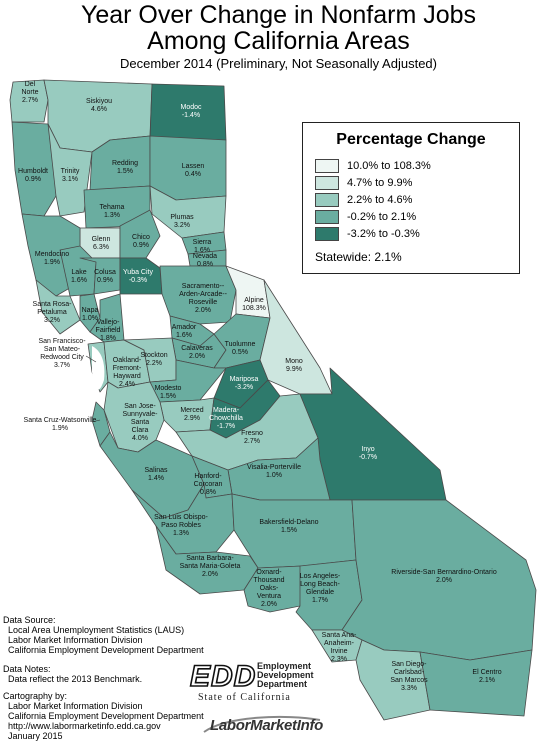 The width and height of the screenshot is (557, 745). What do you see at coordinates (60, 424) in the screenshot?
I see `region-label-santa-cruz: Santa Cruz-Watsonville 1.9%` at bounding box center [60, 424].